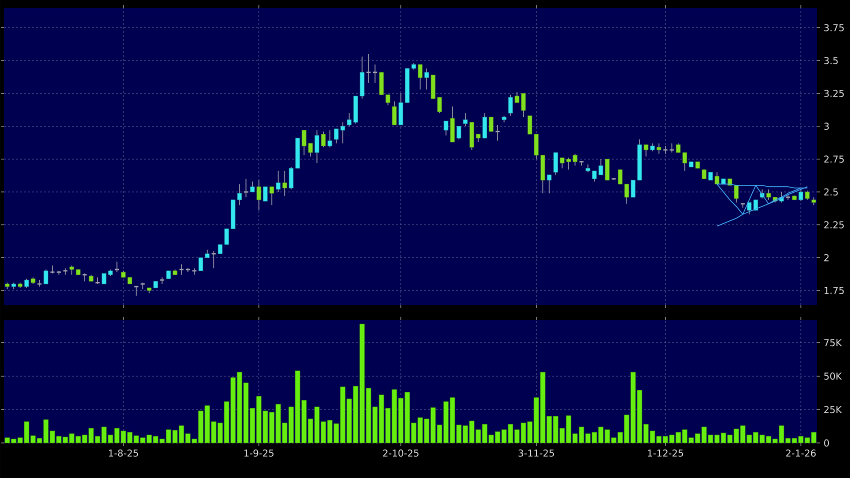 This screenshot has height=478, width=850. I want to click on y-tick-label: 0, so click(826, 443).